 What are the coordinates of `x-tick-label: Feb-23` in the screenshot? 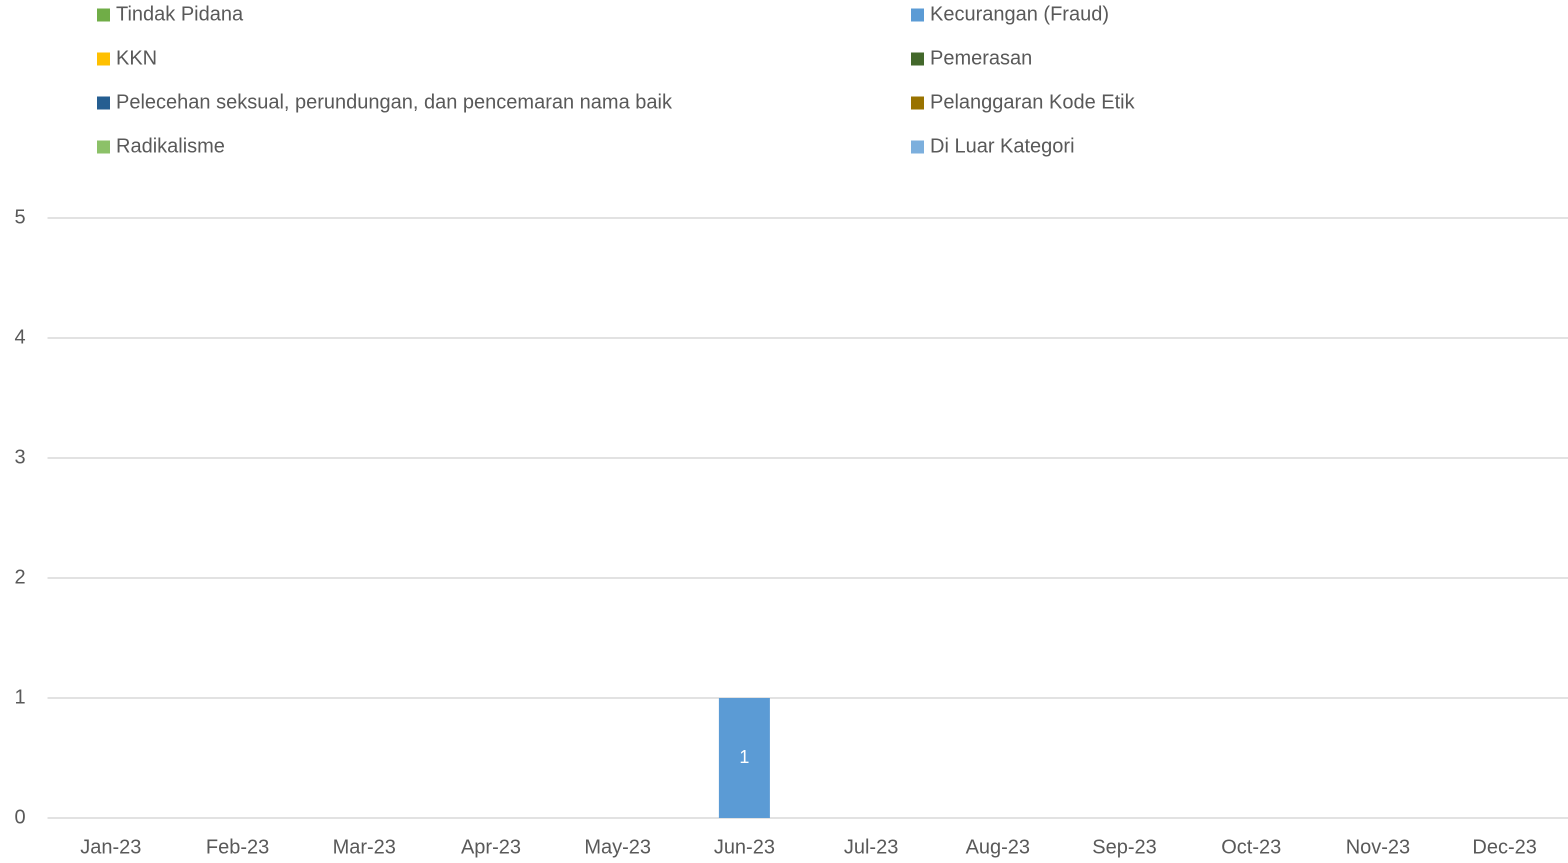 It's located at (237, 847).